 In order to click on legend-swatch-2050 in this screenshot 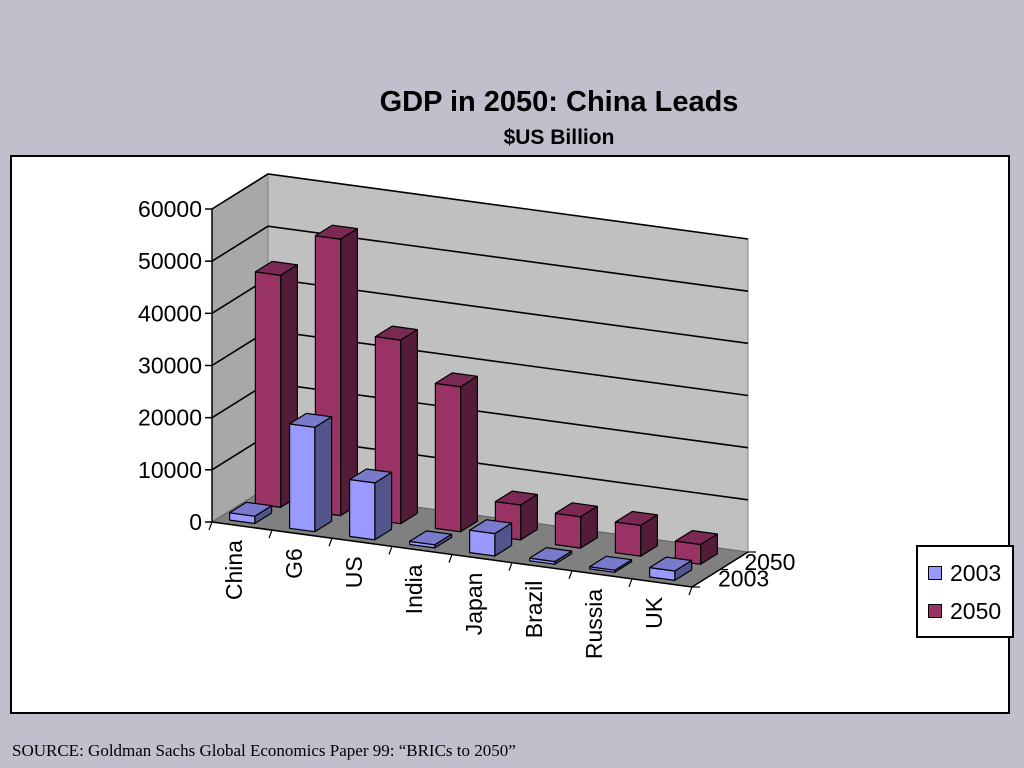, I will do `click(935, 611)`.